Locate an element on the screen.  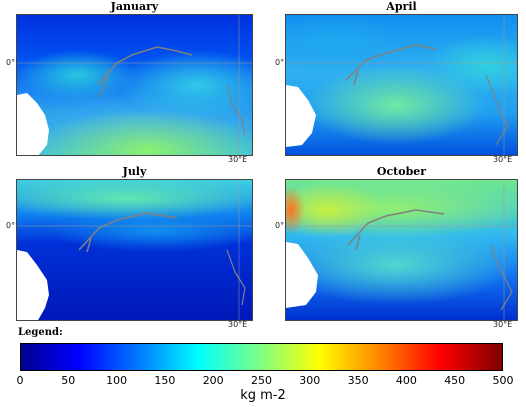
legend-title: Legend: is located at coordinates (40, 332).